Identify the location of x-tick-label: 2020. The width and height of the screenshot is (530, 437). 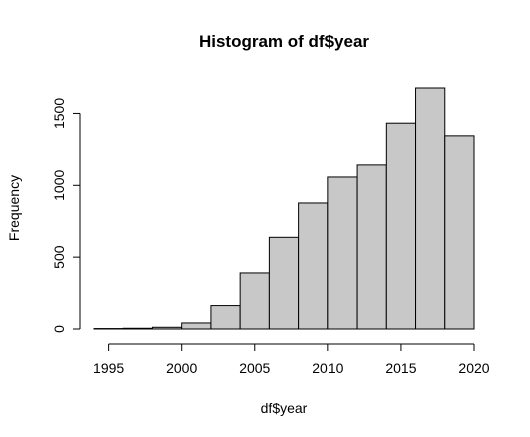
(473, 368).